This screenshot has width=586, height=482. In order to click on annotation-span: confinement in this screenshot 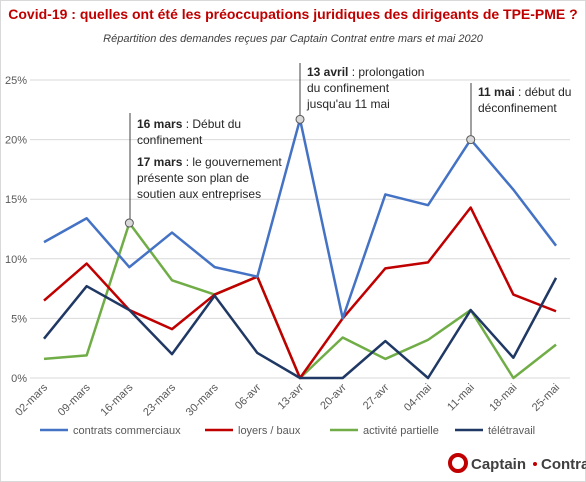, I will do `click(170, 140)`.